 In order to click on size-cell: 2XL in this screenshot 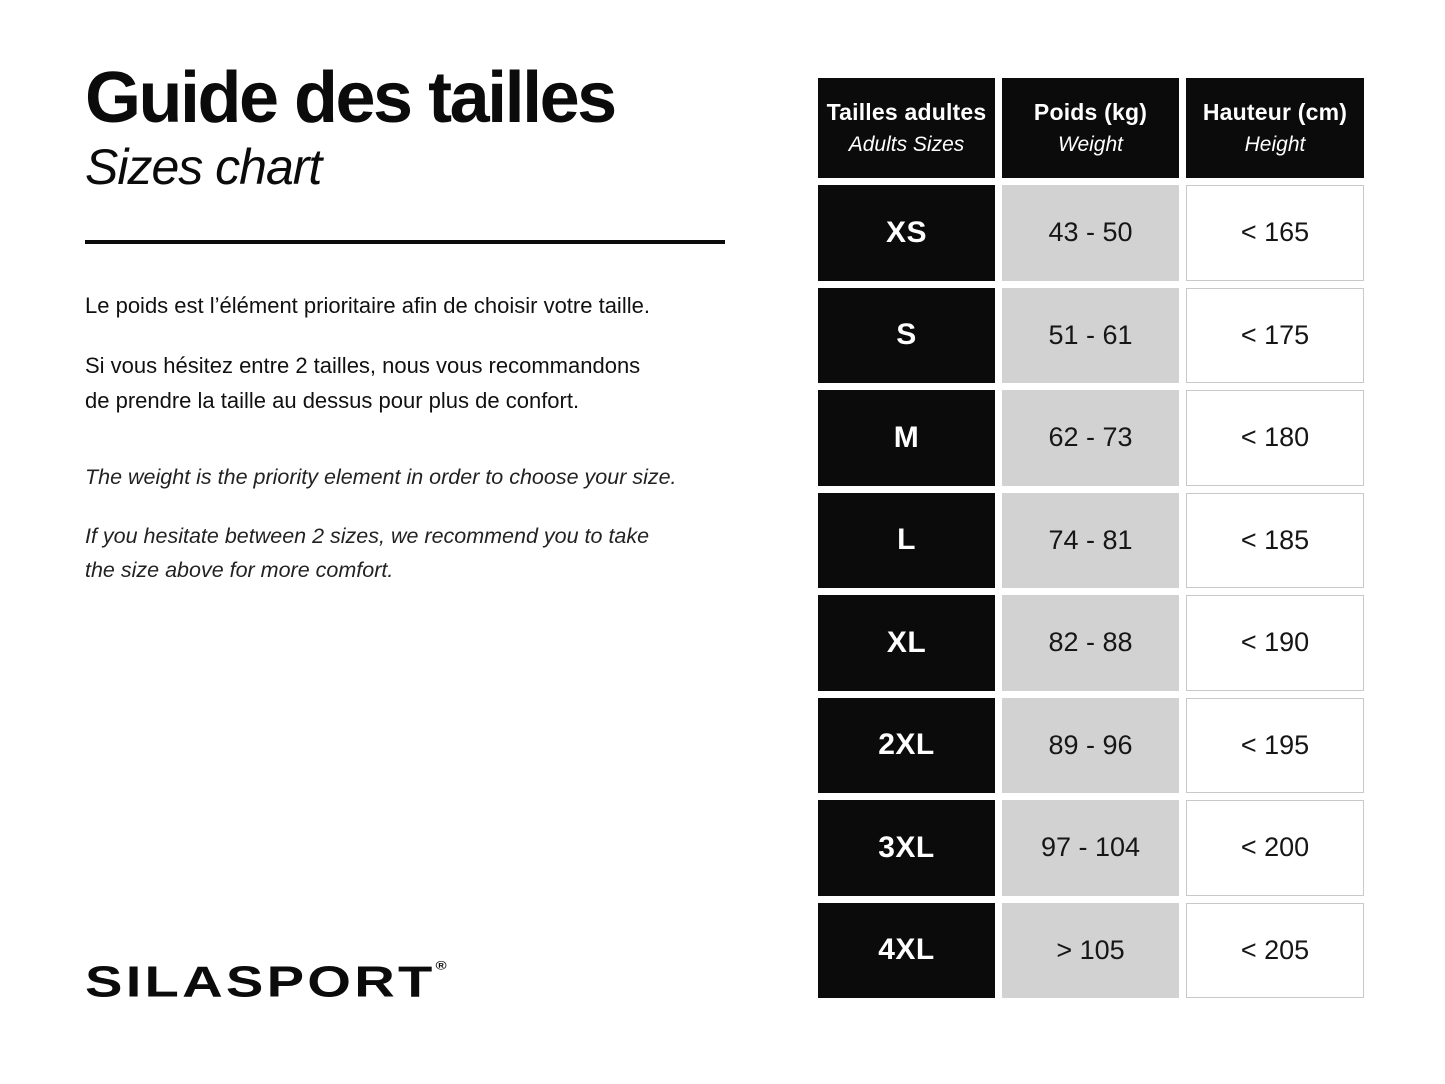, I will do `click(906, 745)`.